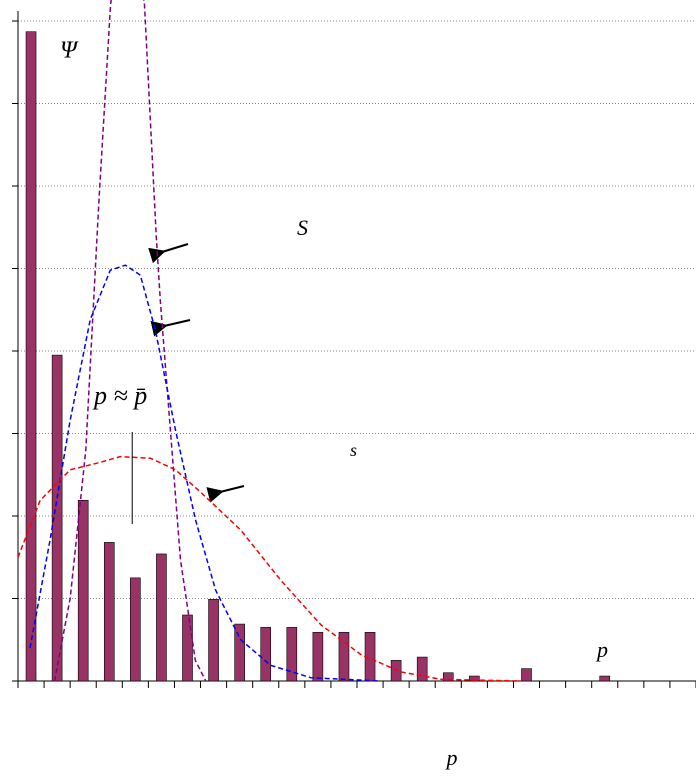 This screenshot has width=696, height=783. What do you see at coordinates (69, 51) in the screenshot?
I see `annotation: Ψ` at bounding box center [69, 51].